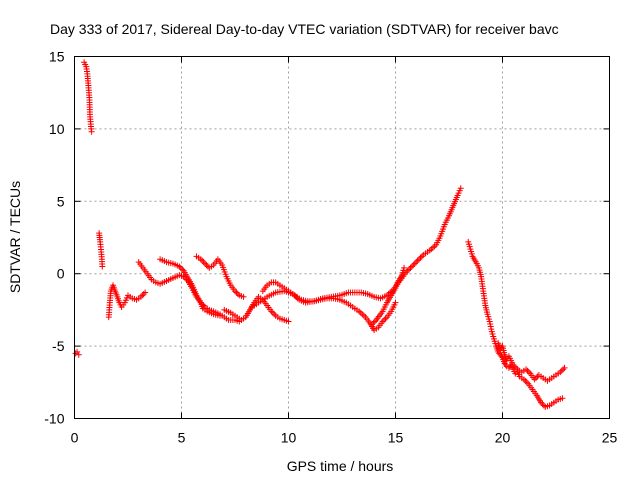 Image resolution: width=640 pixels, height=480 pixels. Describe the element at coordinates (61, 201) in the screenshot. I see `y-tick-label: 5` at that location.